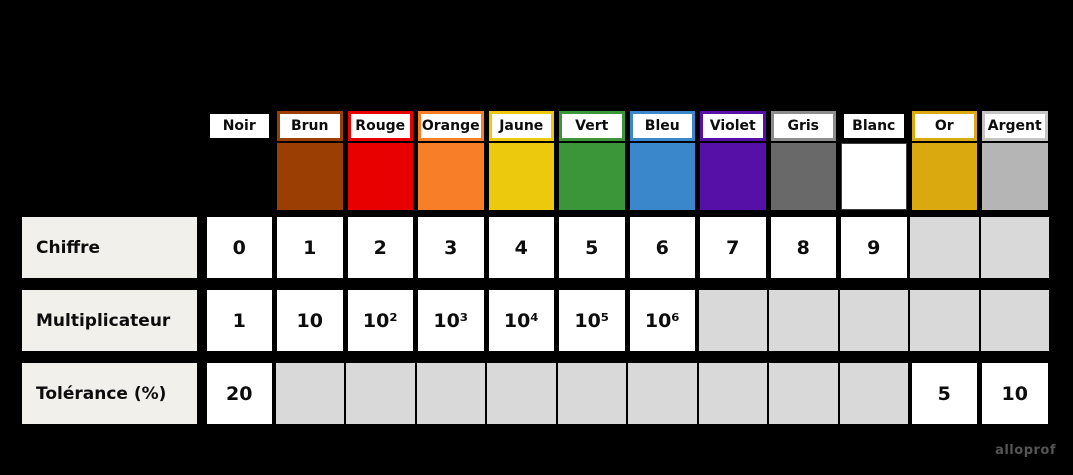  What do you see at coordinates (239, 176) in the screenshot?
I see `color-swatch-noir` at bounding box center [239, 176].